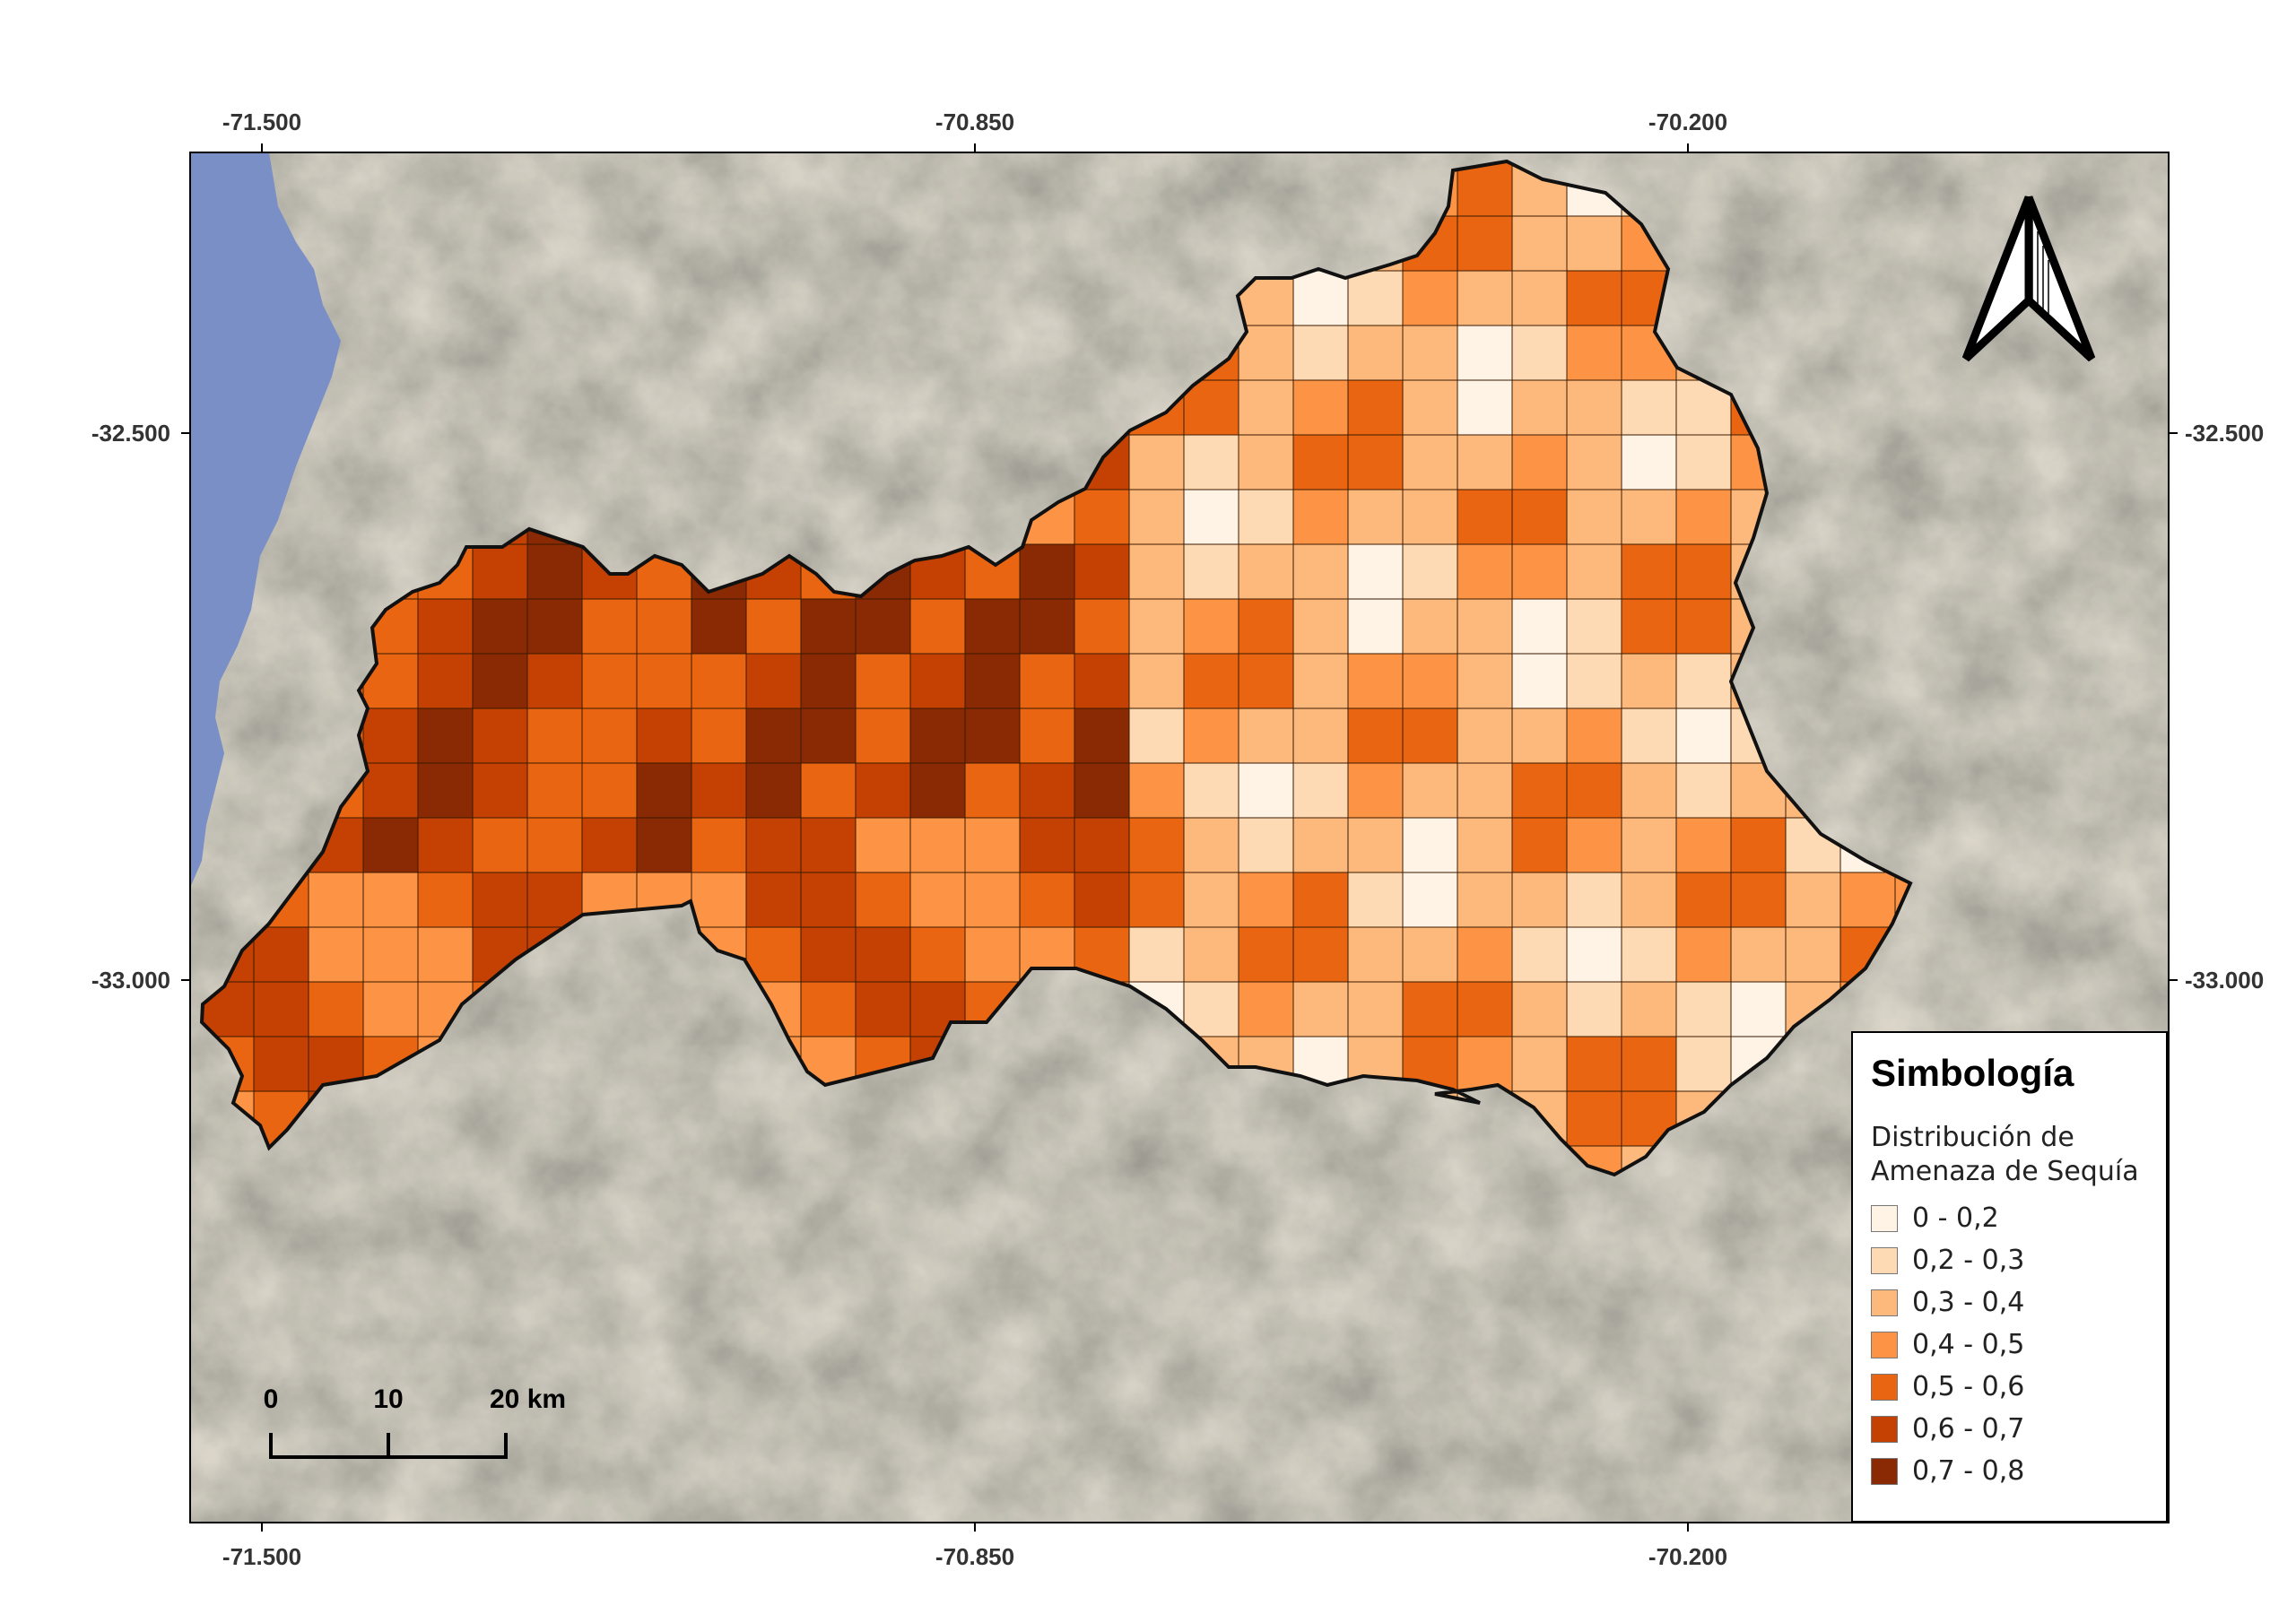 The height and width of the screenshot is (1623, 2296). What do you see at coordinates (528, 1399) in the screenshot?
I see `scale-label-20km: 20 km` at bounding box center [528, 1399].